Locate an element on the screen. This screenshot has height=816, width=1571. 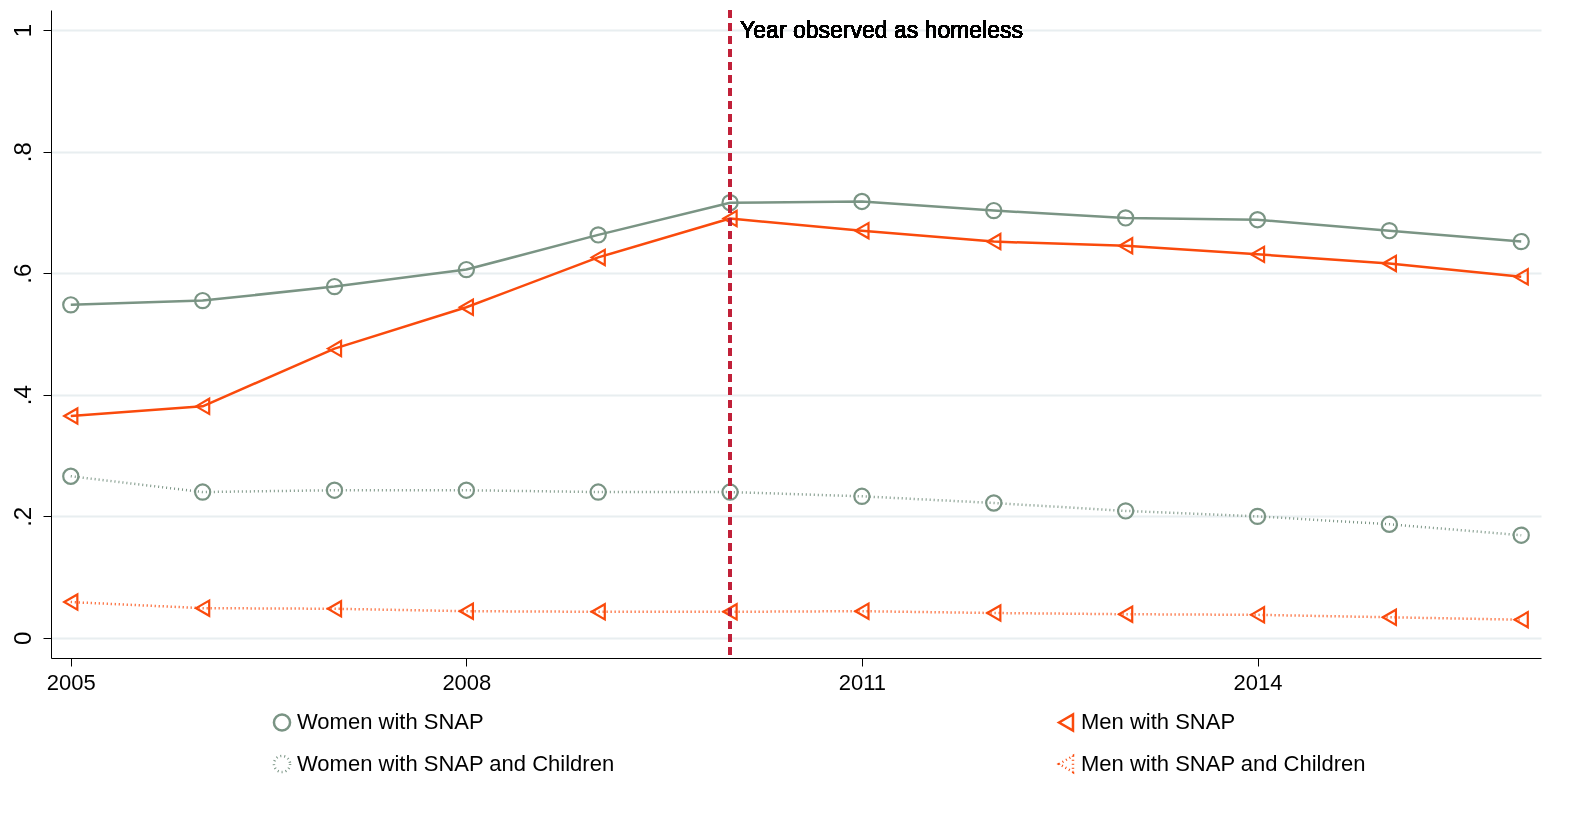
x-tick-label: 2008 is located at coordinates (467, 682).